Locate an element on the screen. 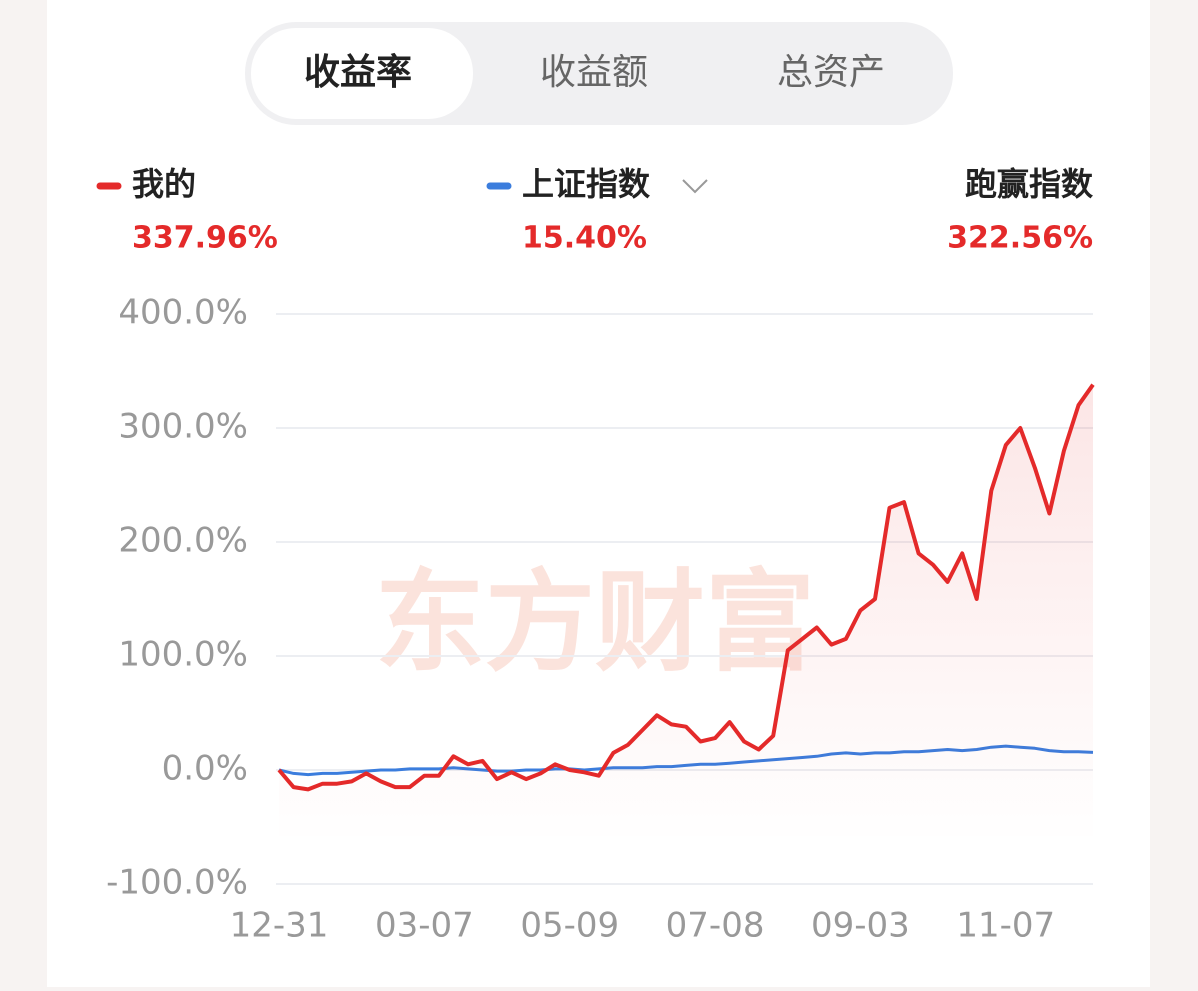 This screenshot has height=991, width=1198. tab: 收益率 is located at coordinates (358, 72).